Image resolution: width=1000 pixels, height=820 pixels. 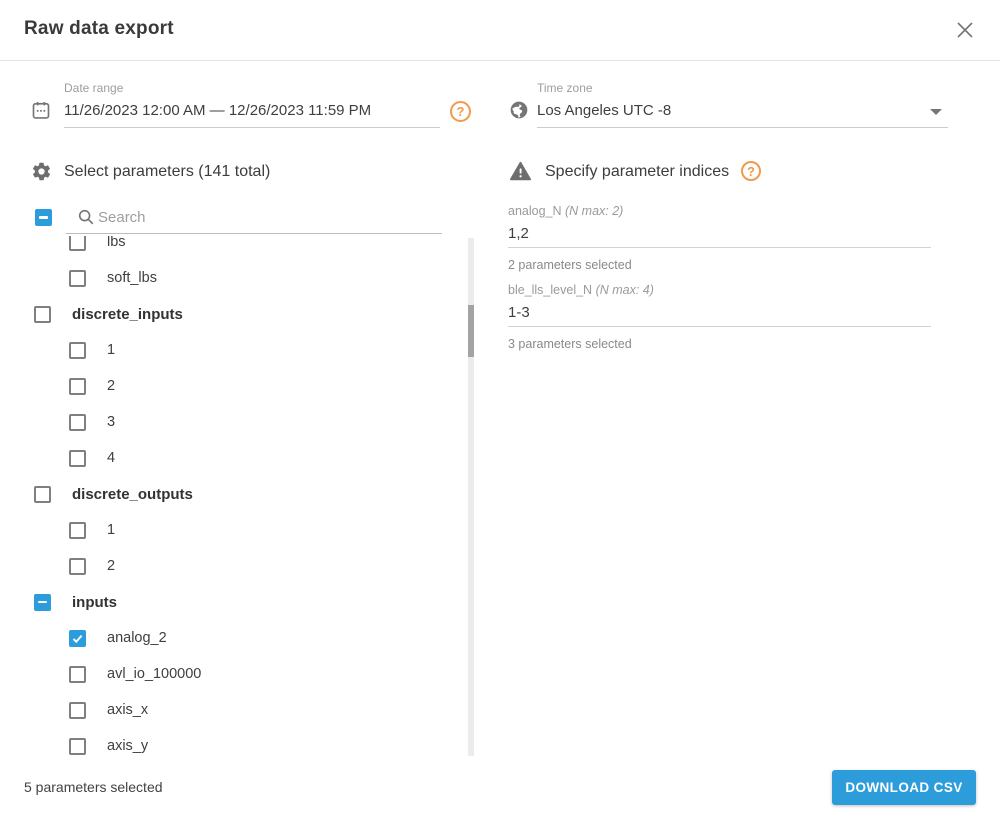 What do you see at coordinates (581, 290) in the screenshot?
I see `index-field-label: ble_lls_level_N (N max: 4)` at bounding box center [581, 290].